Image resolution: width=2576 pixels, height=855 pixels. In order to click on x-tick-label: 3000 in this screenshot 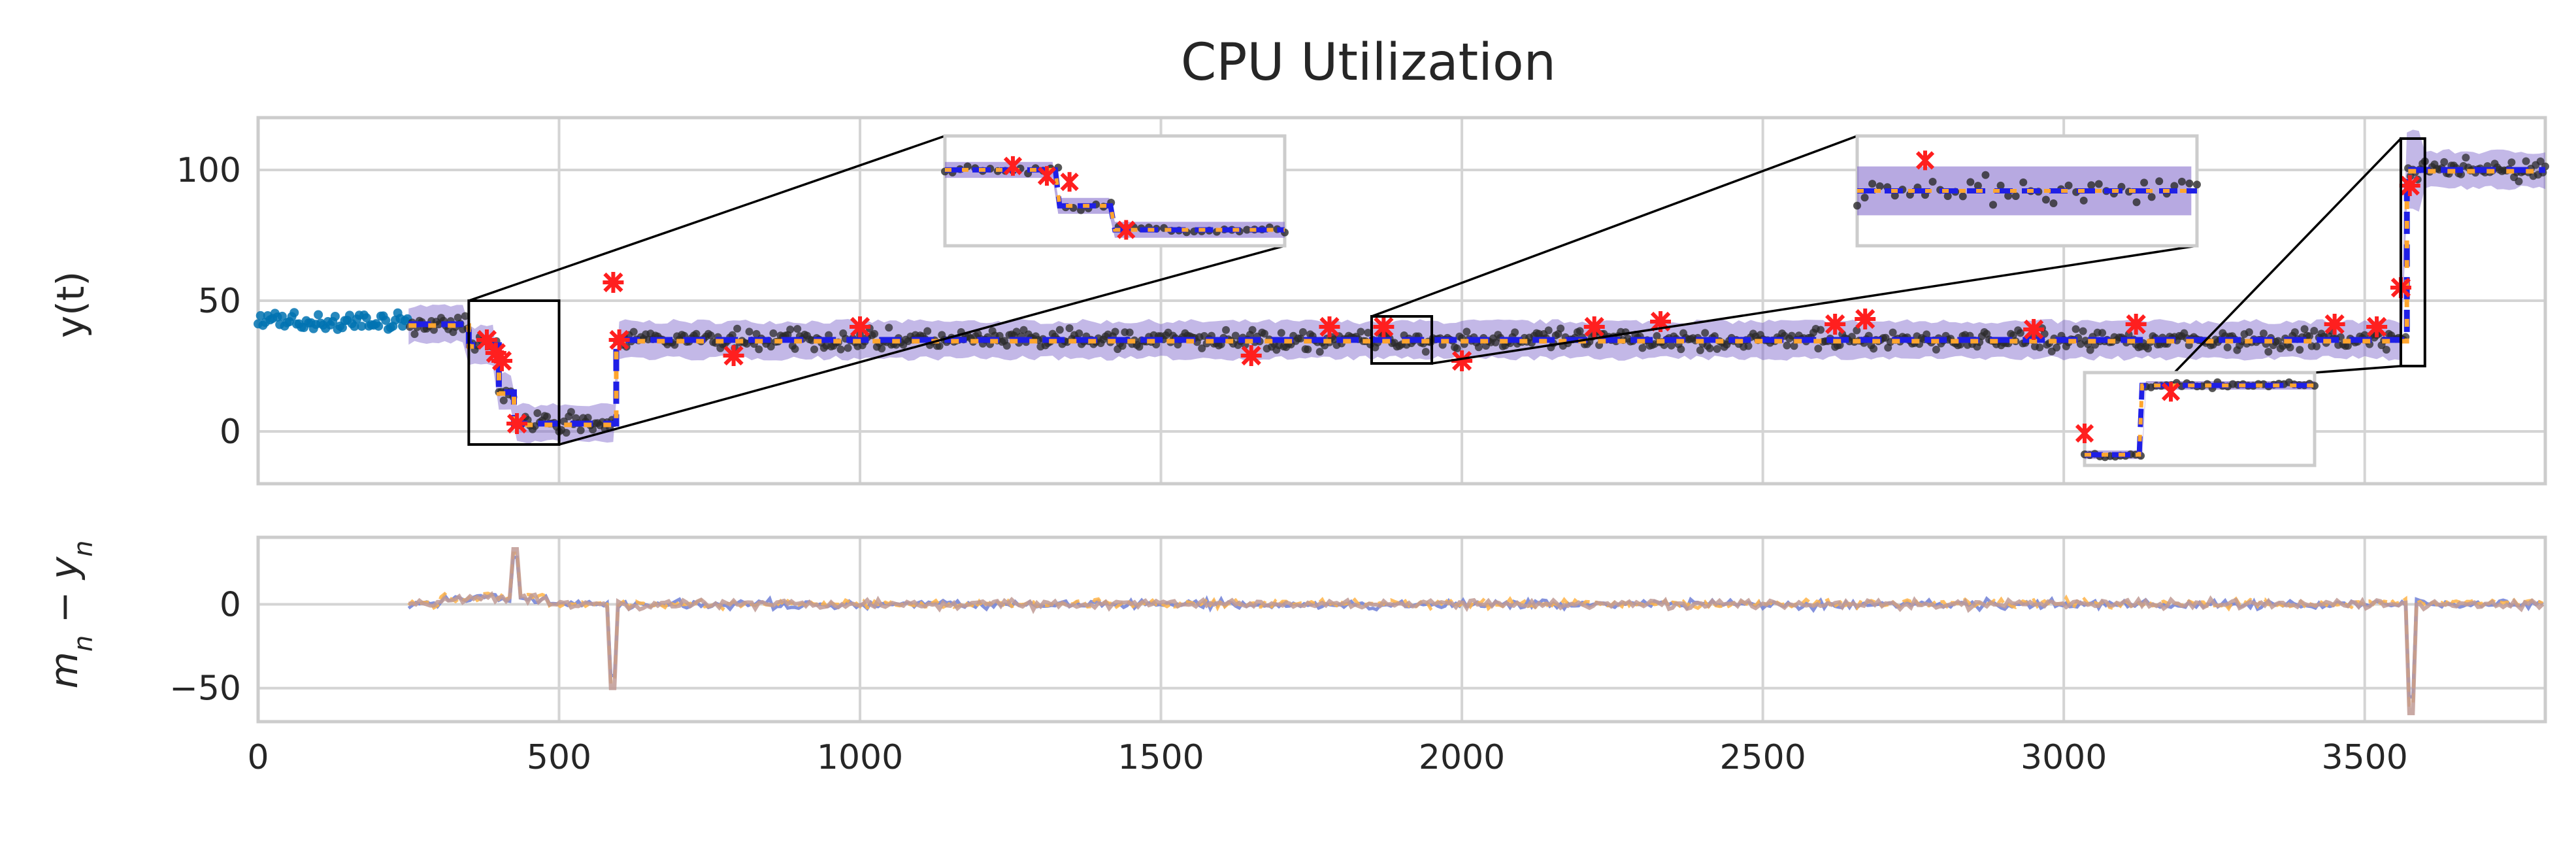, I will do `click(2064, 757)`.